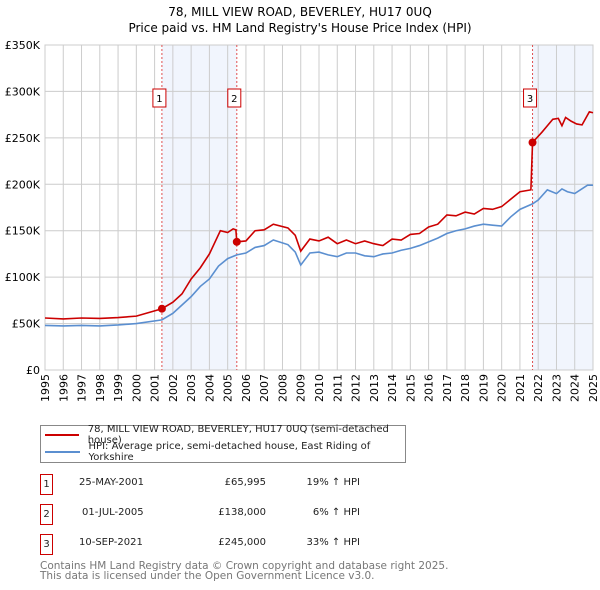 This screenshot has width=600, height=590. Describe the element at coordinates (23, 138) in the screenshot. I see `y-tick-label: £250K` at that location.